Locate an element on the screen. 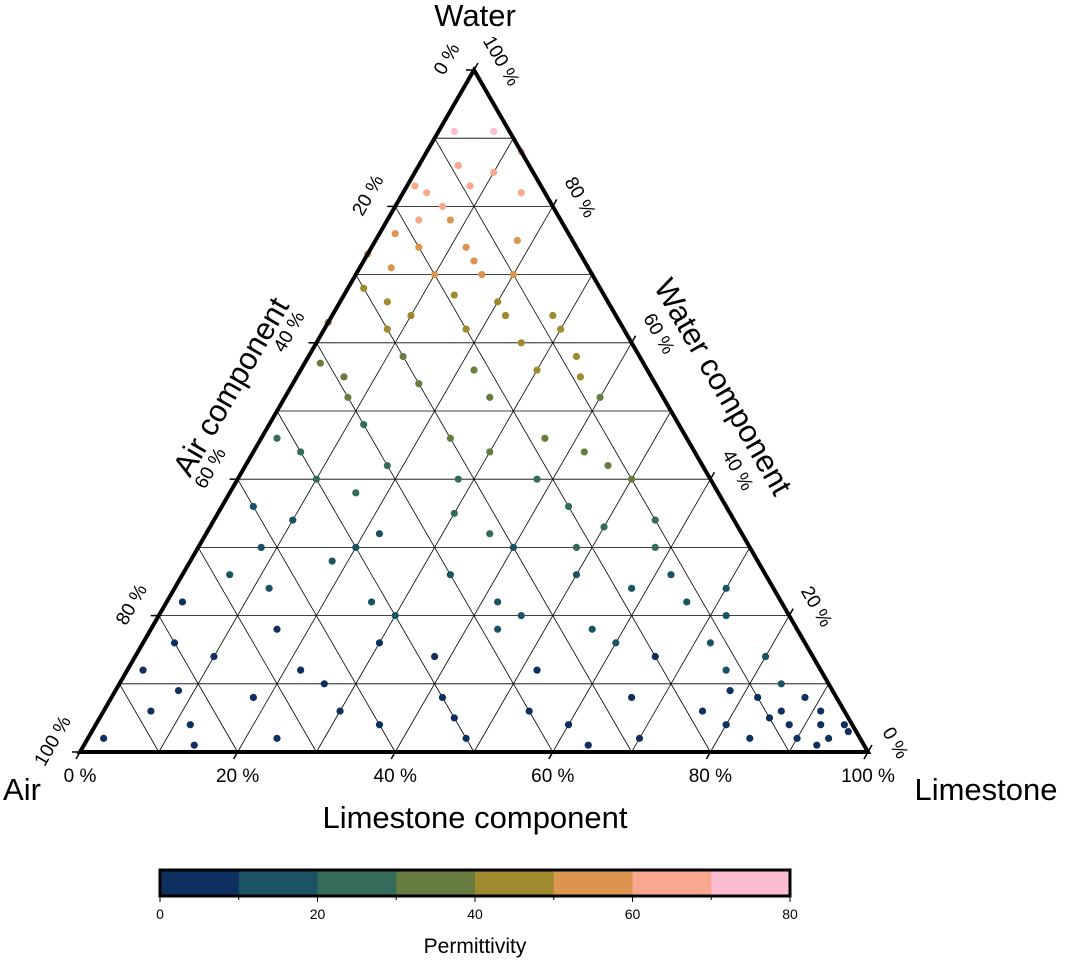 Image resolution: width=1068 pixels, height=960 pixels. vertex-label-left: Air is located at coordinates (22, 789).